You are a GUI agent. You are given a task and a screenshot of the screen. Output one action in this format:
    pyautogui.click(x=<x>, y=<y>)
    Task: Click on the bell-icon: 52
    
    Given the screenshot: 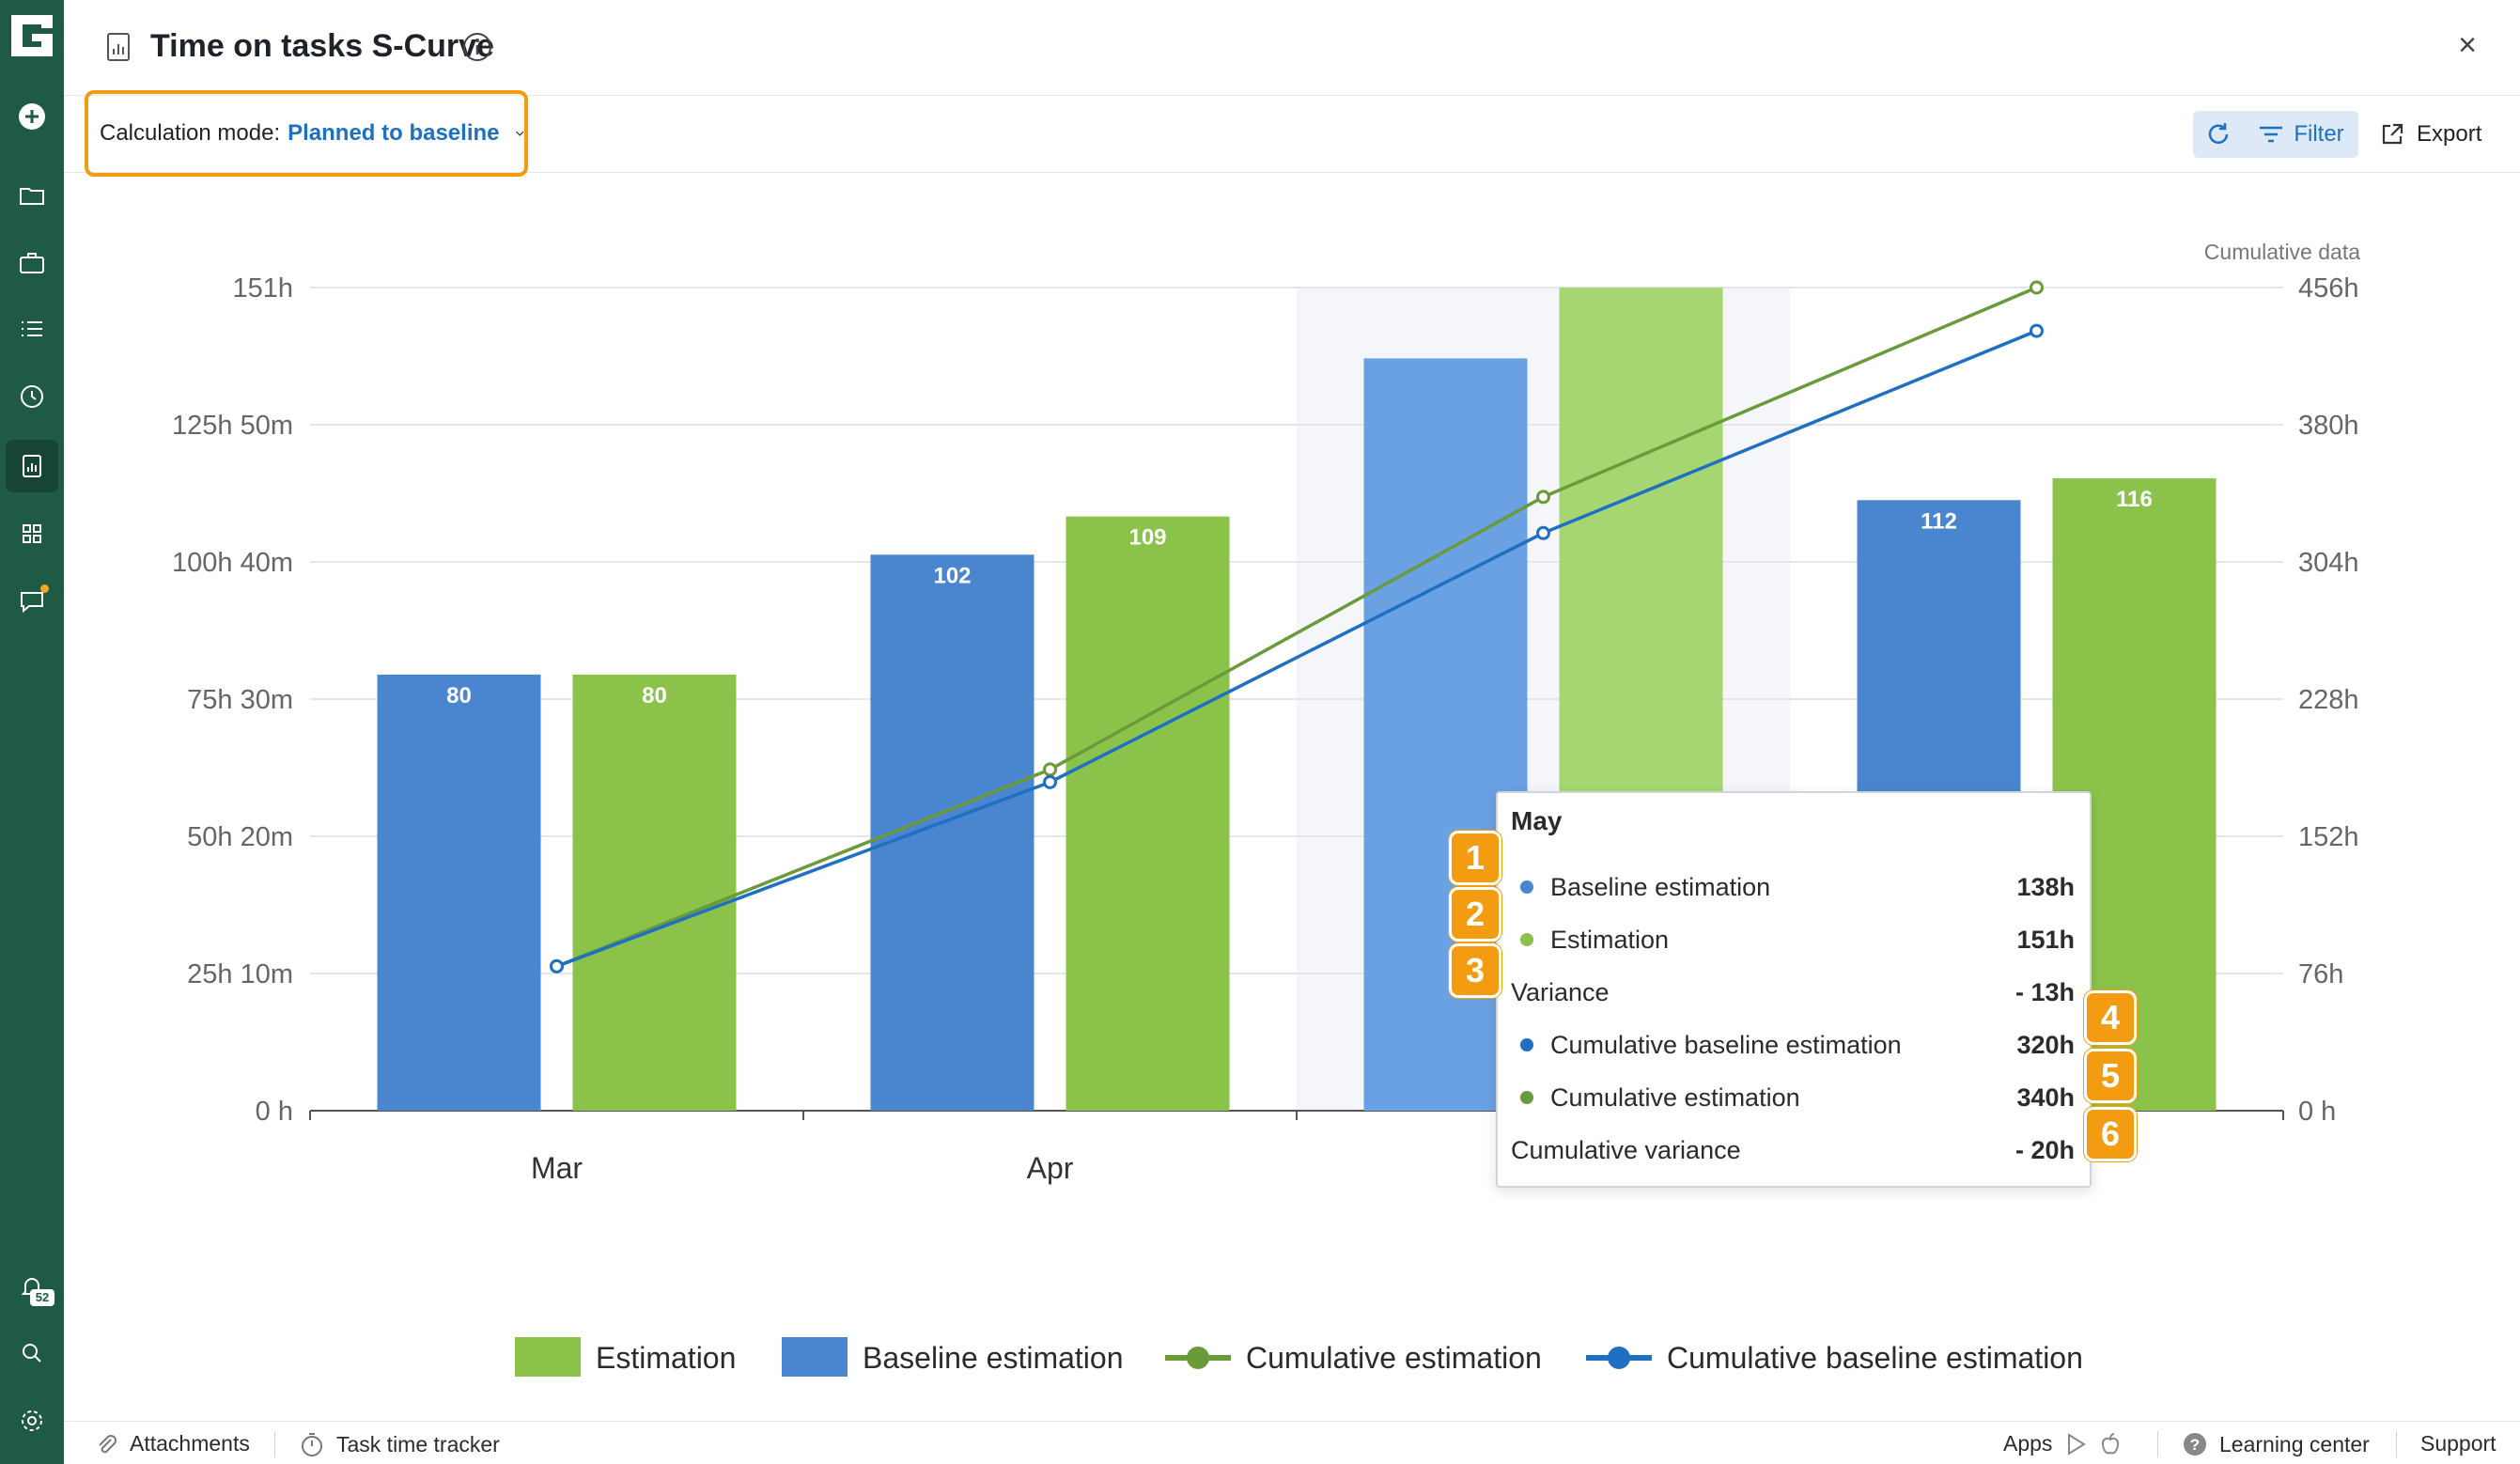 What is the action you would take?
    pyautogui.click(x=32, y=1287)
    